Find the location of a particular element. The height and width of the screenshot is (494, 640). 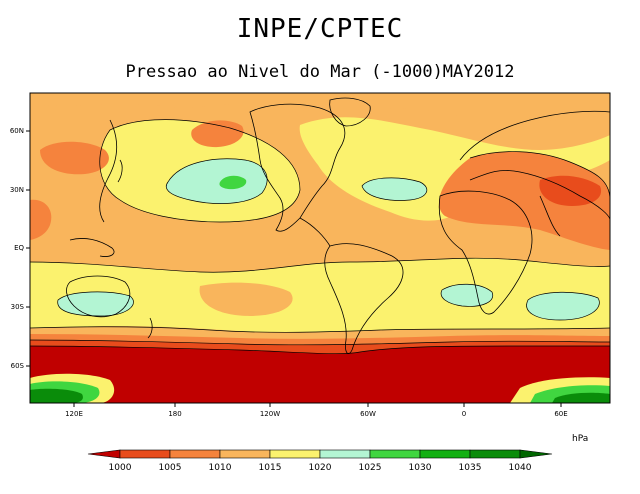

page-title: INPE/CPTEC is located at coordinates (320, 29).